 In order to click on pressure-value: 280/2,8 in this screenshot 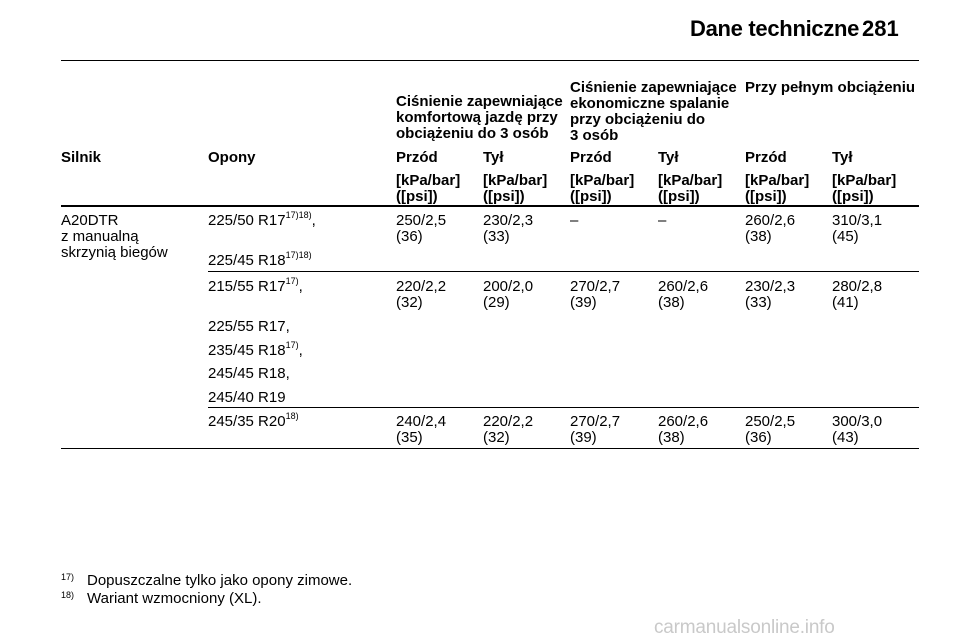, I will do `click(857, 286)`.